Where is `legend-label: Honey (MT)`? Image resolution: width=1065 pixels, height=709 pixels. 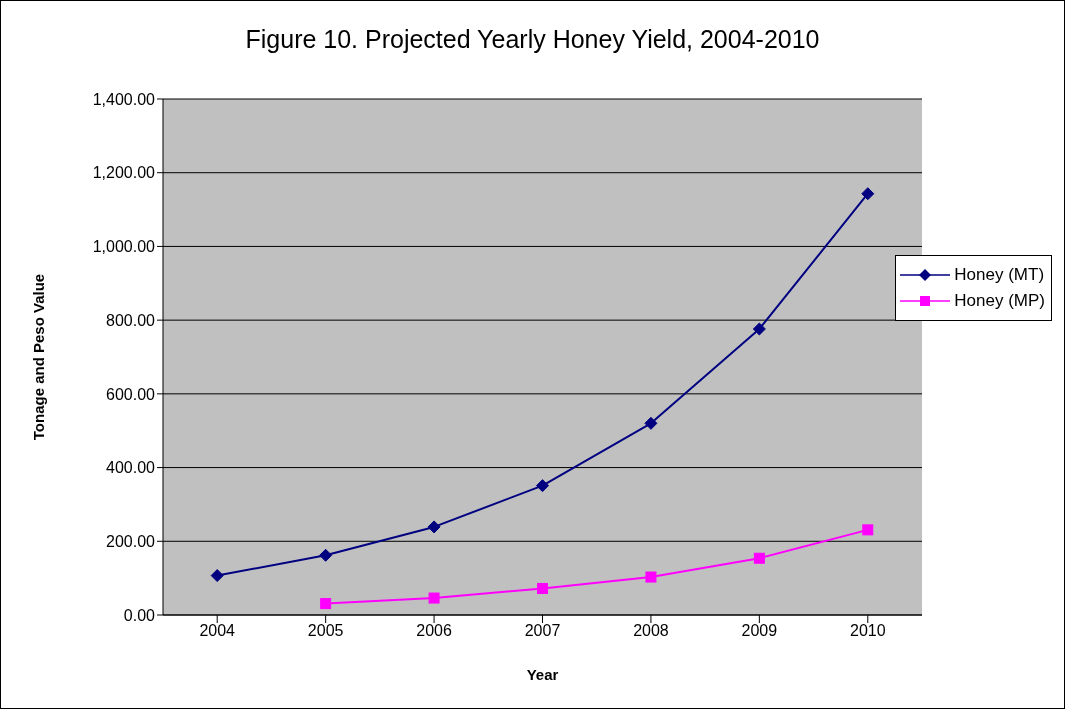
legend-label: Honey (MT) is located at coordinates (999, 275).